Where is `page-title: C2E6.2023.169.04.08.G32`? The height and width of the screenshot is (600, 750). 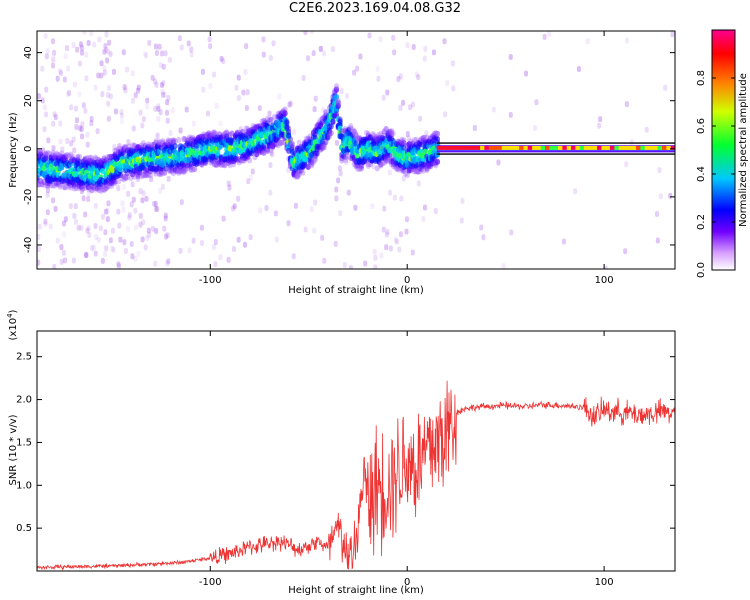
page-title: C2E6.2023.169.04.08.G32 is located at coordinates (375, 8).